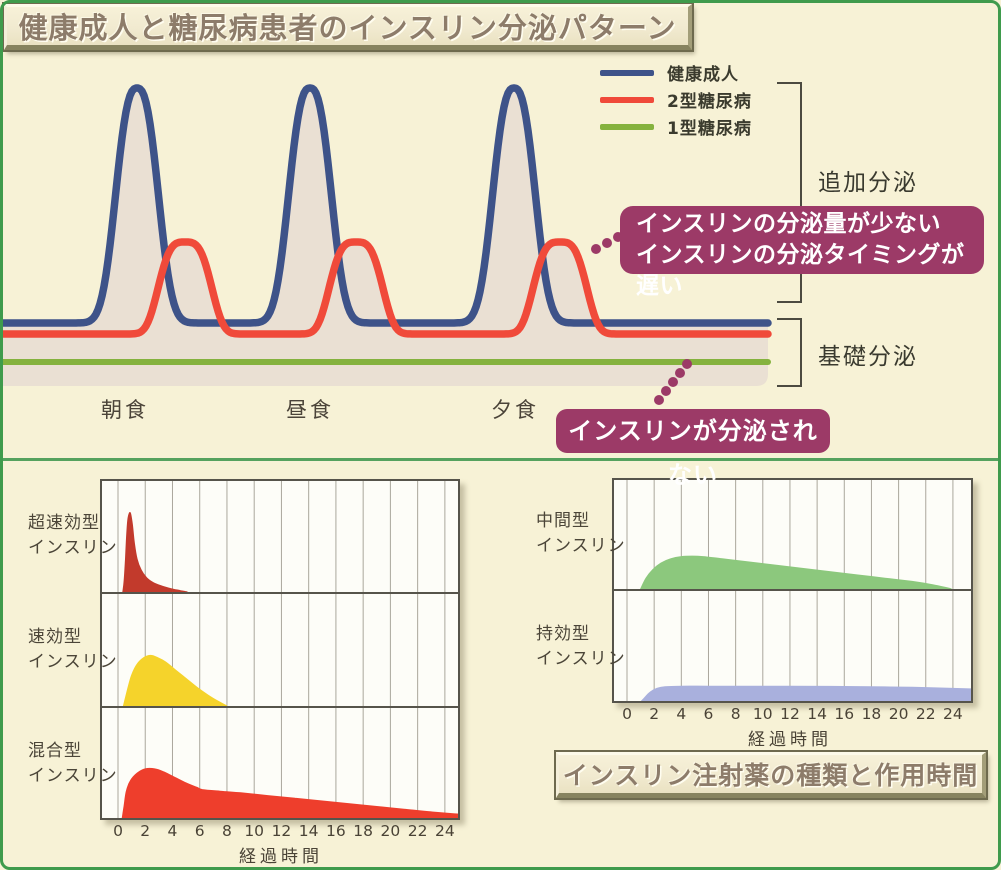 This screenshot has width=1001, height=870. What do you see at coordinates (73, 649) in the screenshot?
I see `panel-label-速効型インスリン: 速効型 インスリン` at bounding box center [73, 649].